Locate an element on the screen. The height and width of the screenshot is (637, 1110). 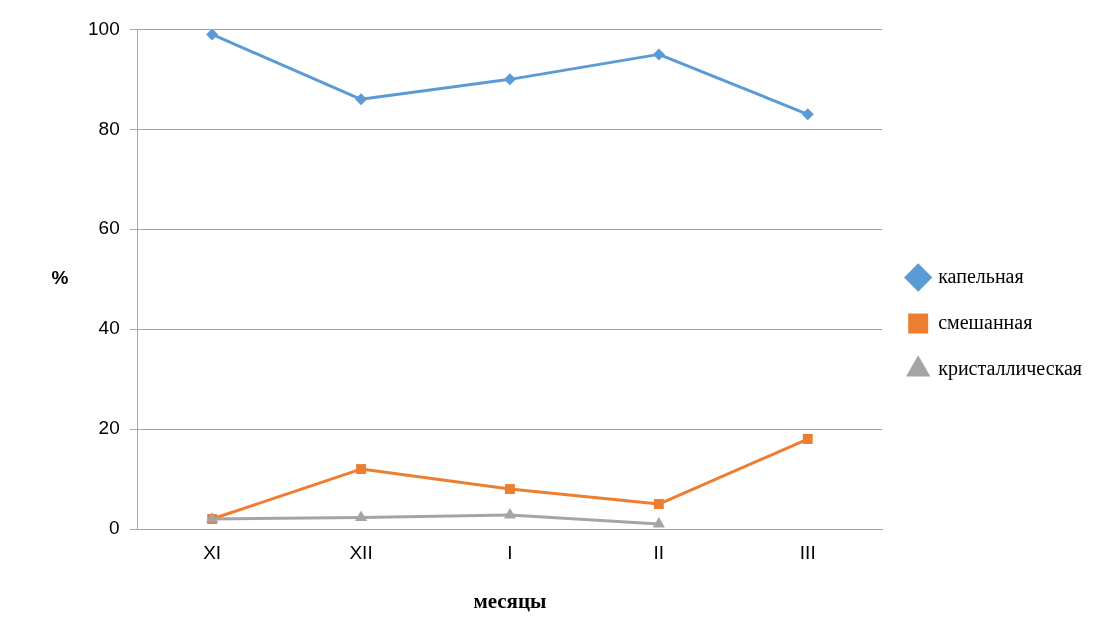
x-tick-label: I is located at coordinates (510, 552).